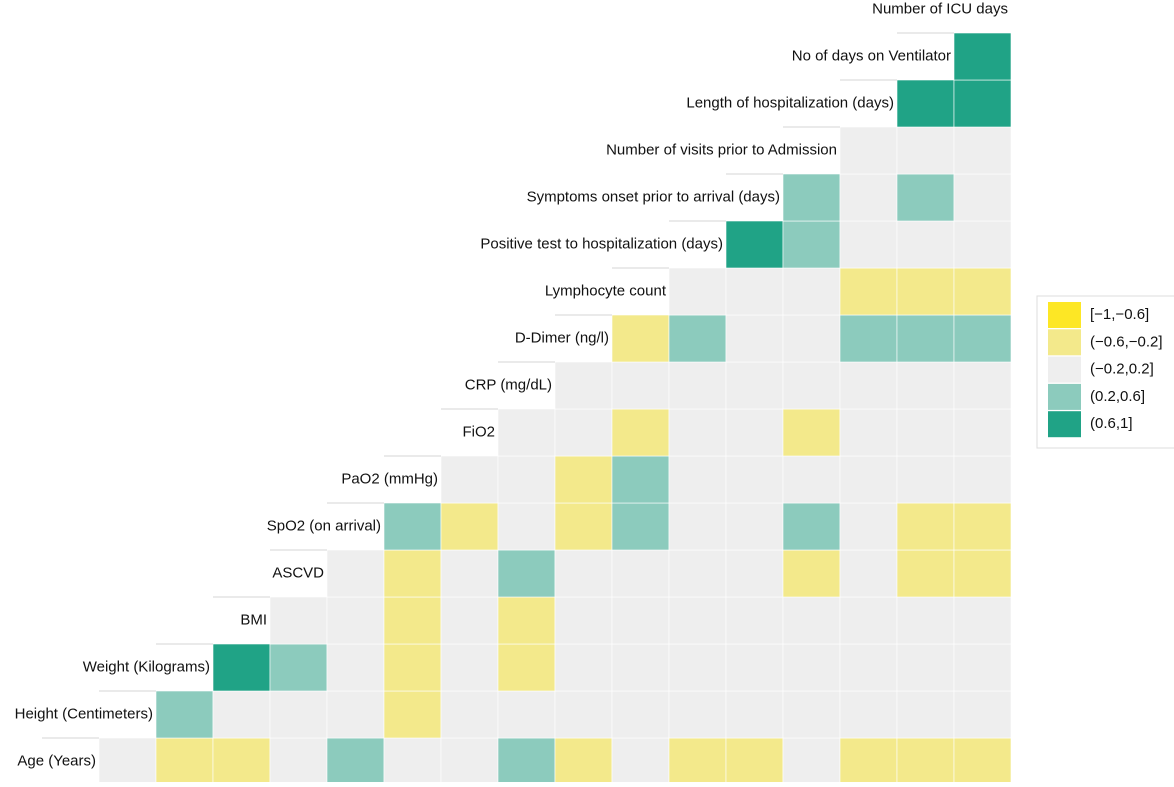 The height and width of the screenshot is (787, 1174). I want to click on variable-label: No of days on Ventilator, so click(871, 55).